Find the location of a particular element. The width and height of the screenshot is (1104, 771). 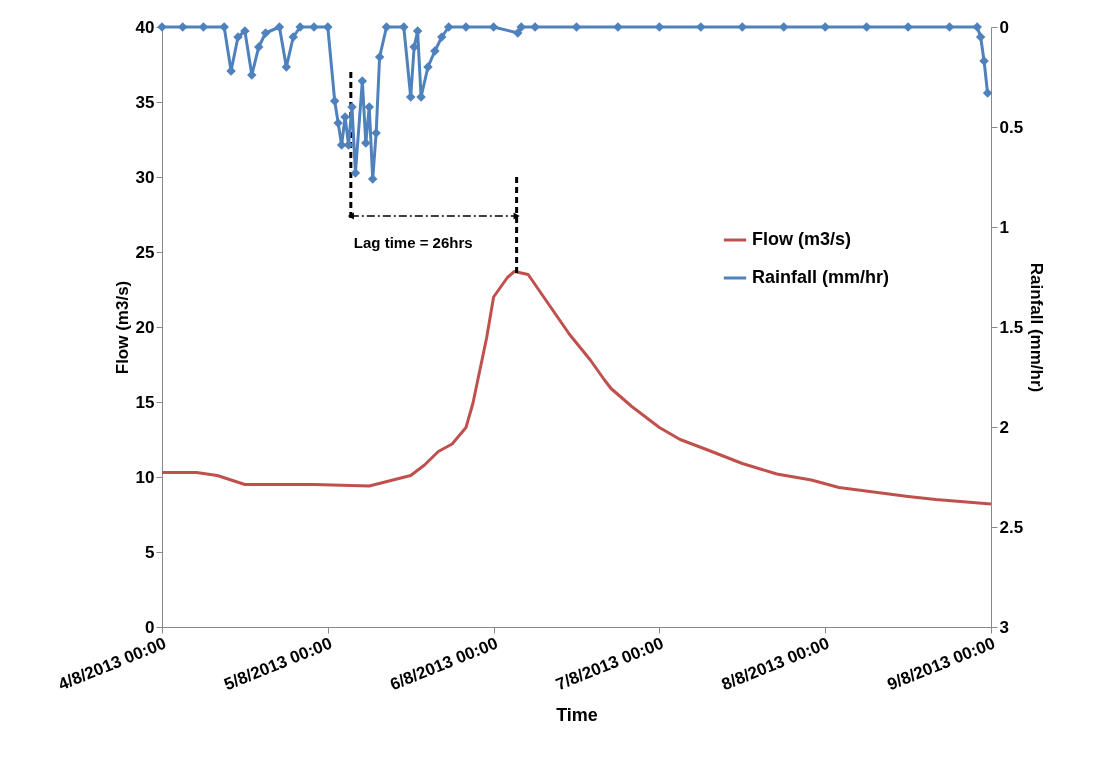

y-axis-title: Flow (m3/s) is located at coordinates (122, 327).